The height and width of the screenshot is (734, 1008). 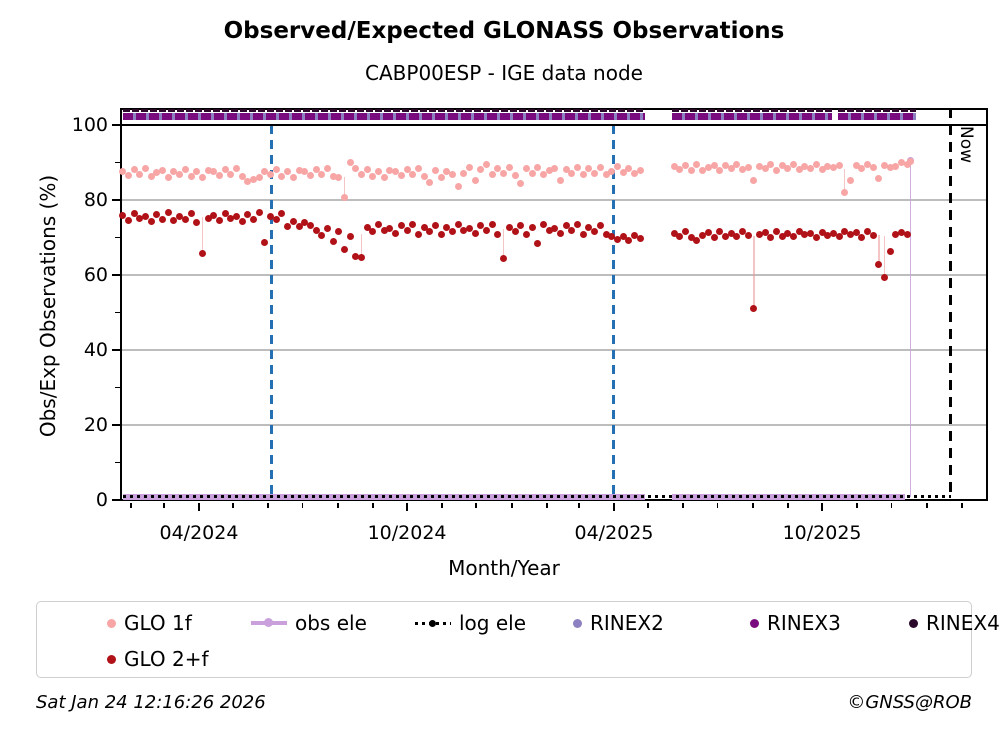 I want to click on x-major-tick, so click(x=614, y=507).